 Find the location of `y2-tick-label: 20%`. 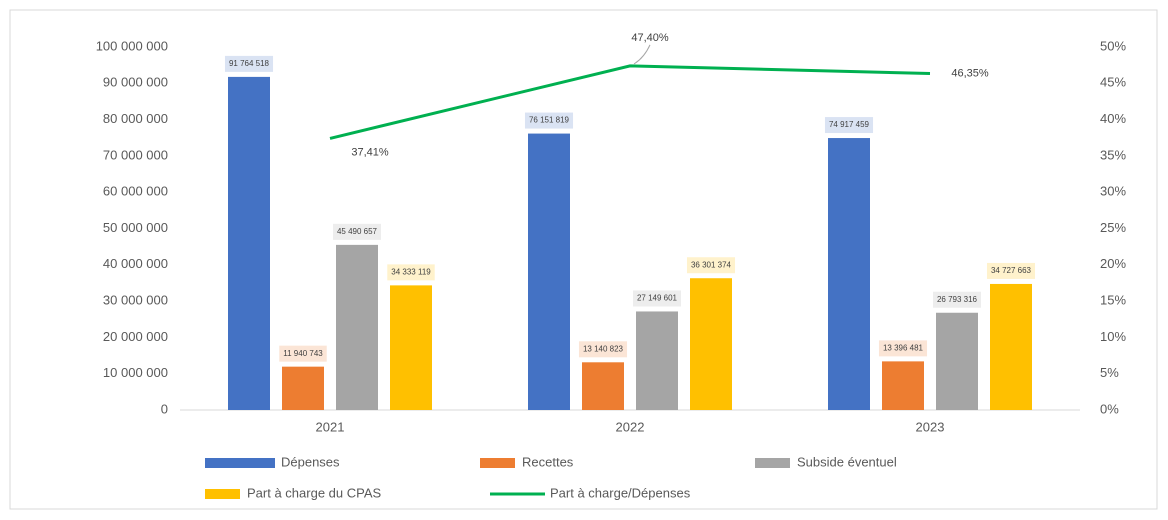

y2-tick-label: 20% is located at coordinates (1113, 263).